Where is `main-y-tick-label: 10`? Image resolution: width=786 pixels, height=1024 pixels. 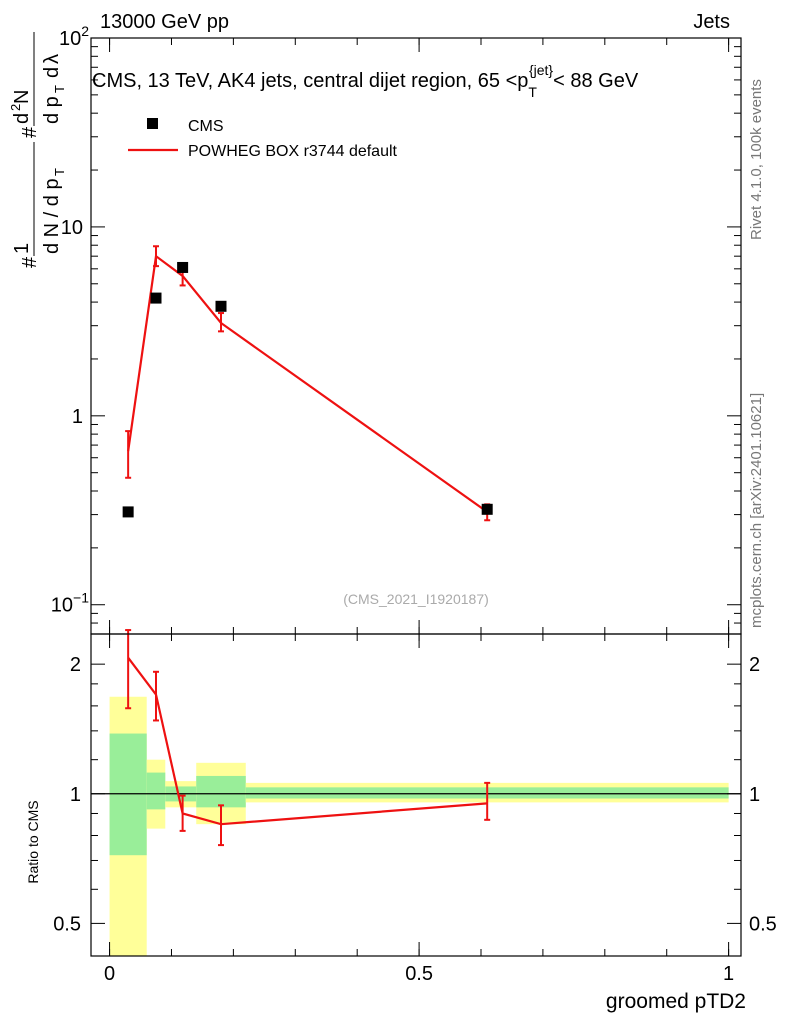 main-y-tick-label: 10 is located at coordinates (72, 228).